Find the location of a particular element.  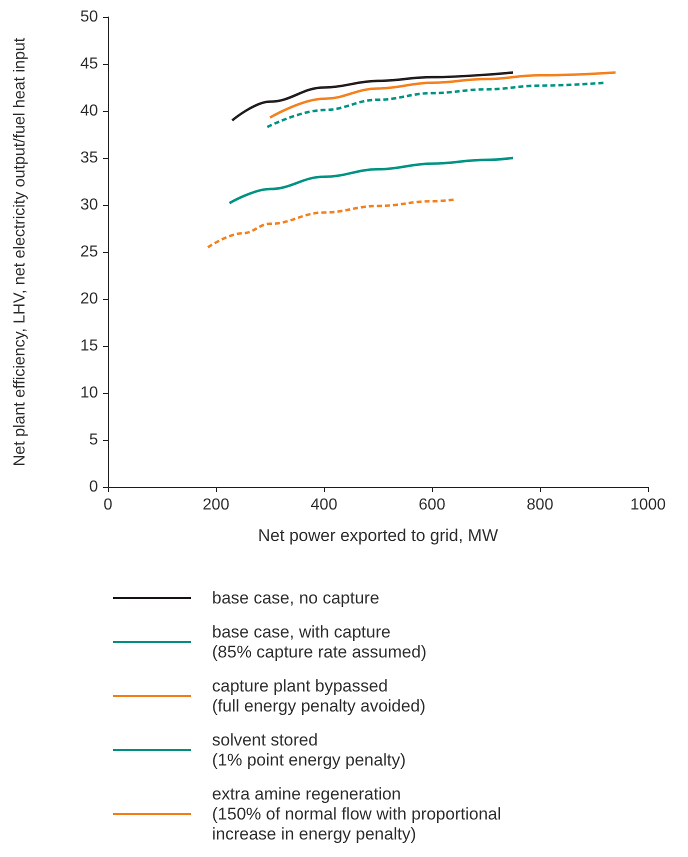

y-tick-label: 45 is located at coordinates (89, 64).